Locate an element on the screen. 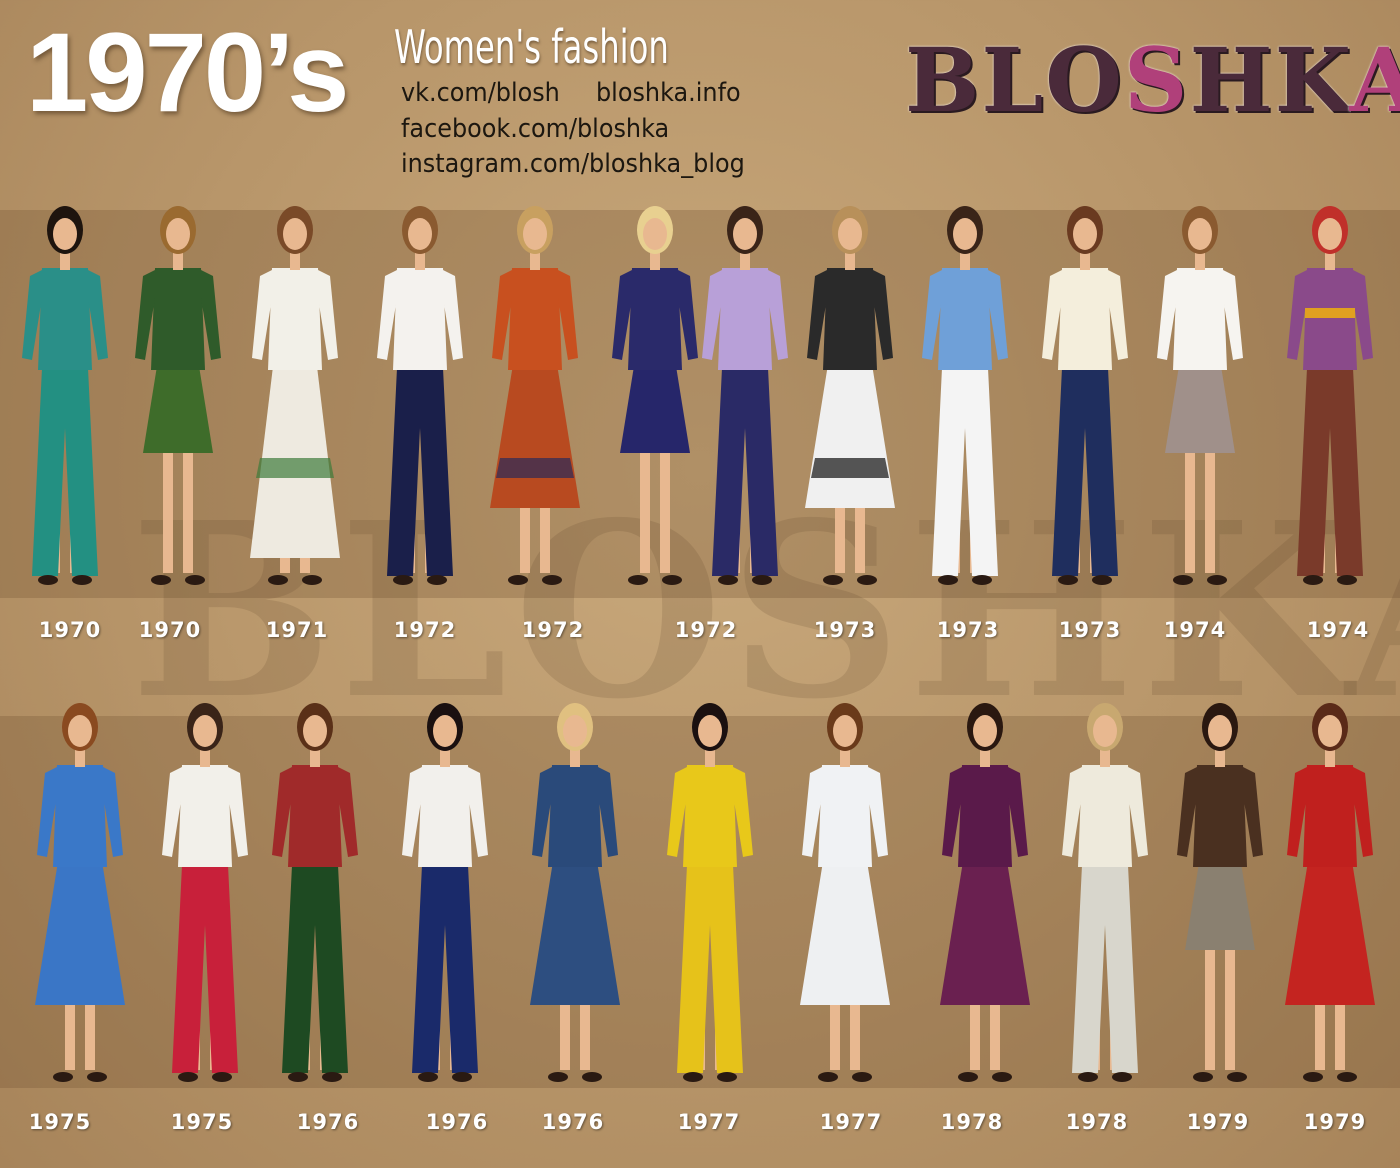 This screenshot has height=1168, width=1400. subtitle: Women's fashion is located at coordinates (531, 47).